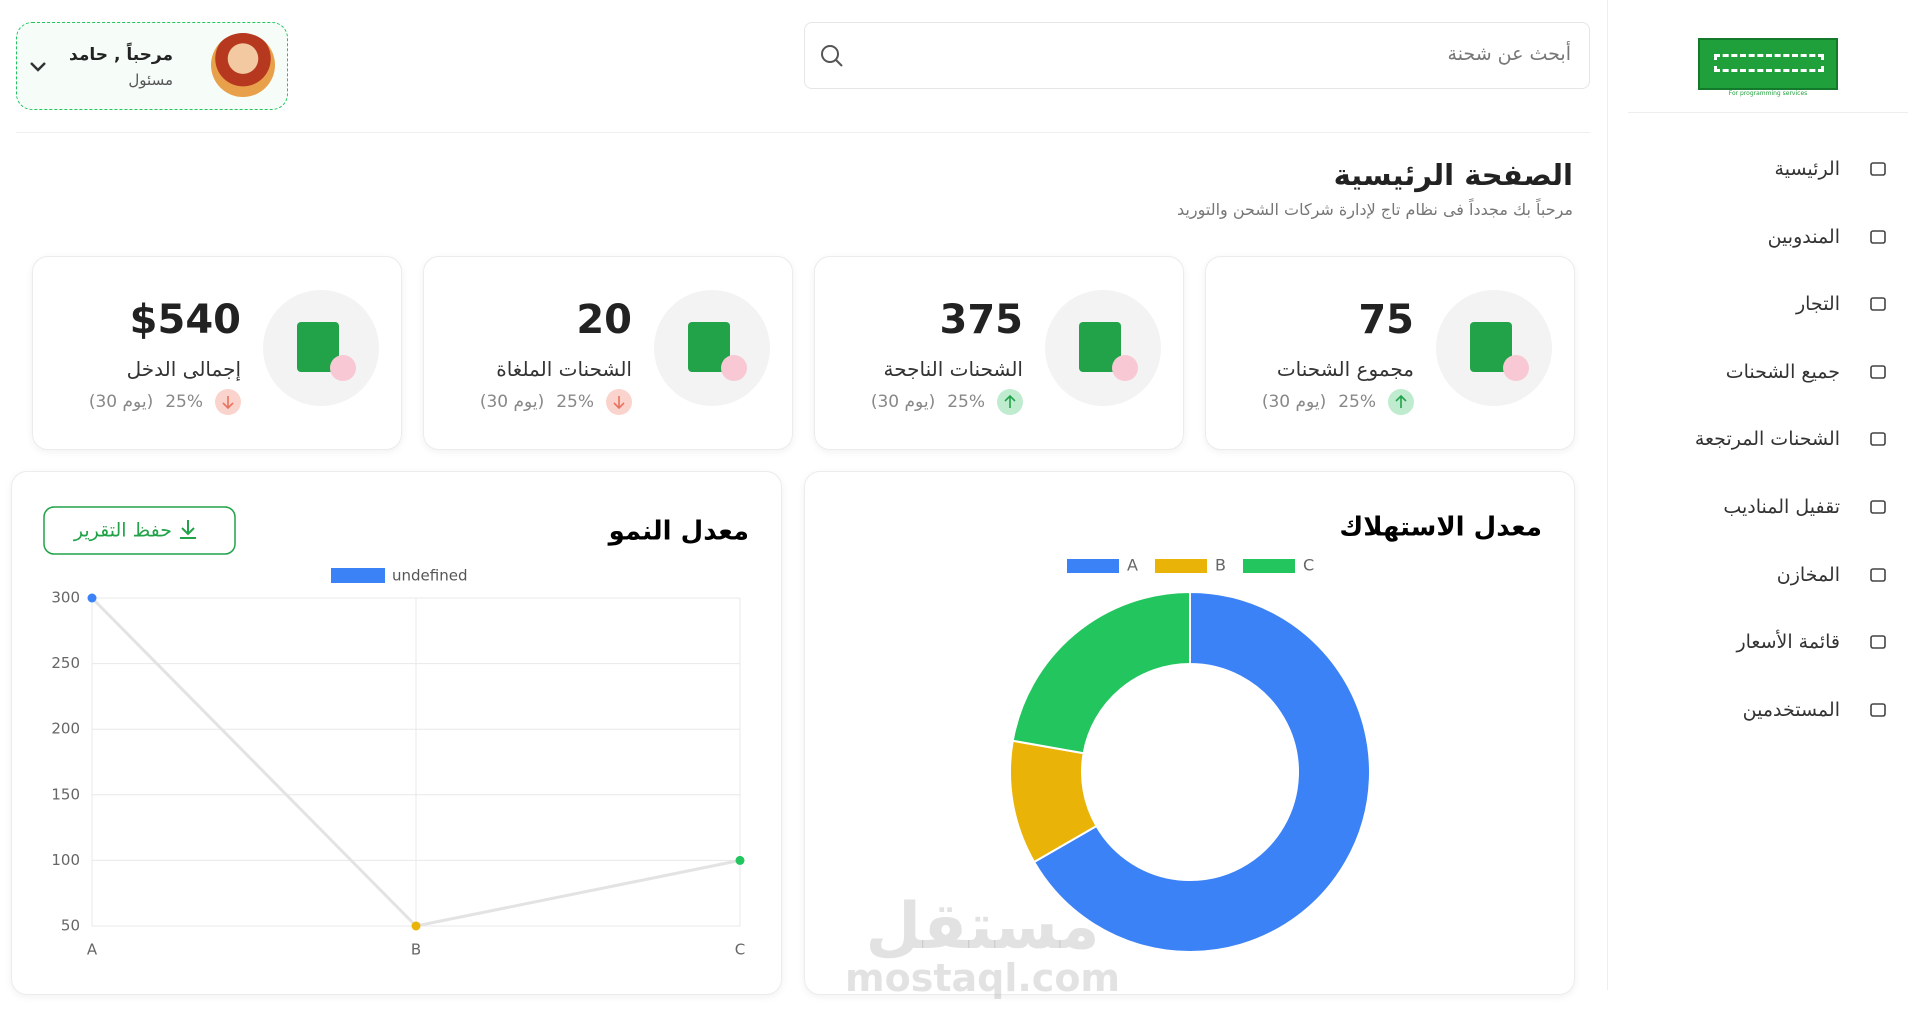  What do you see at coordinates (1807, 169) in the screenshot?
I see `nav-label: الرئيسية` at bounding box center [1807, 169].